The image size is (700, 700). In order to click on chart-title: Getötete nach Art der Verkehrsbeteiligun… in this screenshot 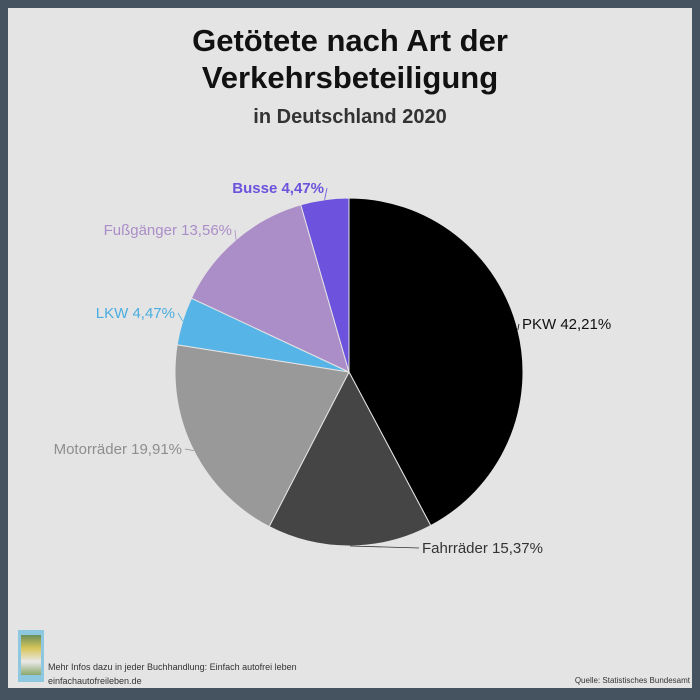, I will do `click(350, 59)`.